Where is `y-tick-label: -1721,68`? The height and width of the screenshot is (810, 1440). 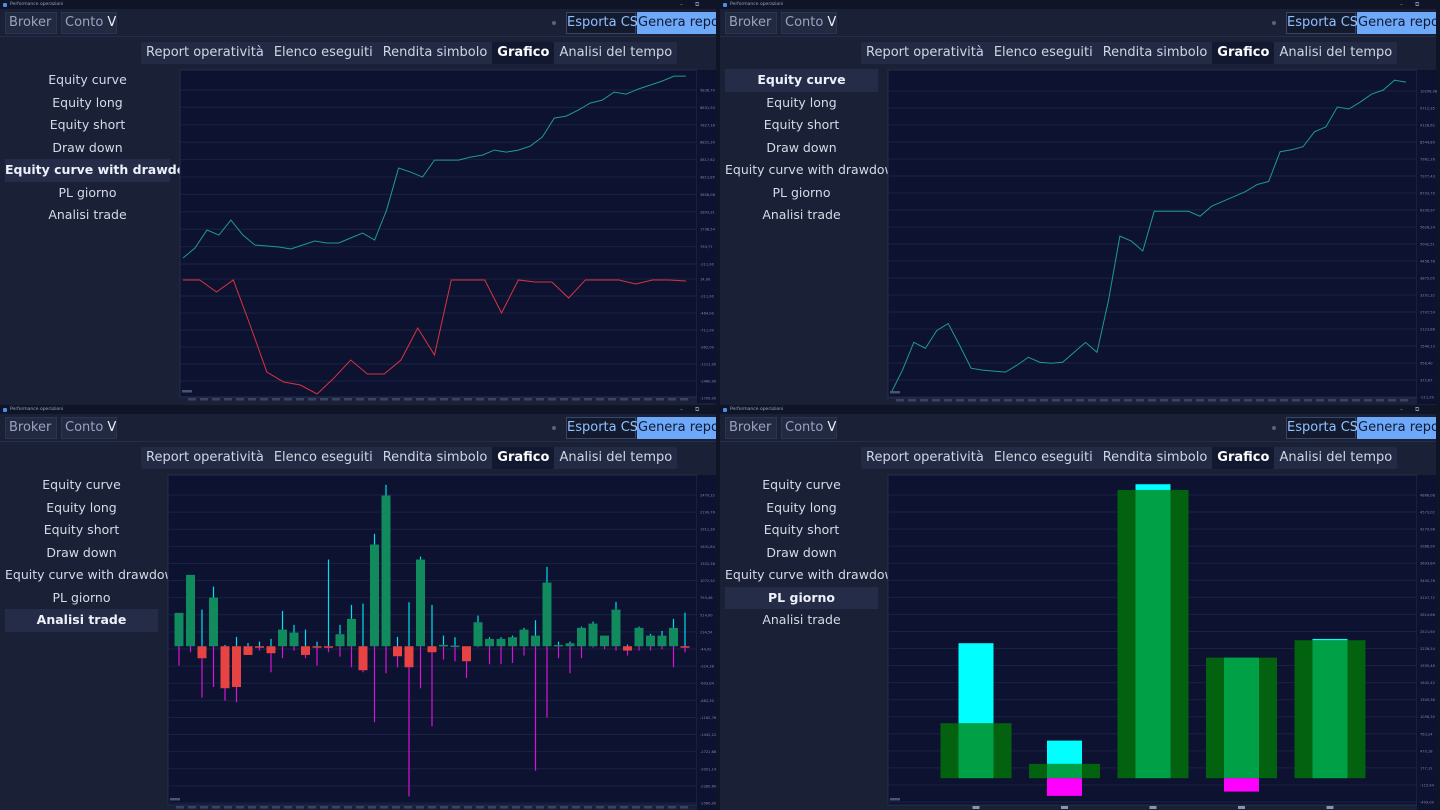 y-tick-label: -1721,68 is located at coordinates (708, 752).